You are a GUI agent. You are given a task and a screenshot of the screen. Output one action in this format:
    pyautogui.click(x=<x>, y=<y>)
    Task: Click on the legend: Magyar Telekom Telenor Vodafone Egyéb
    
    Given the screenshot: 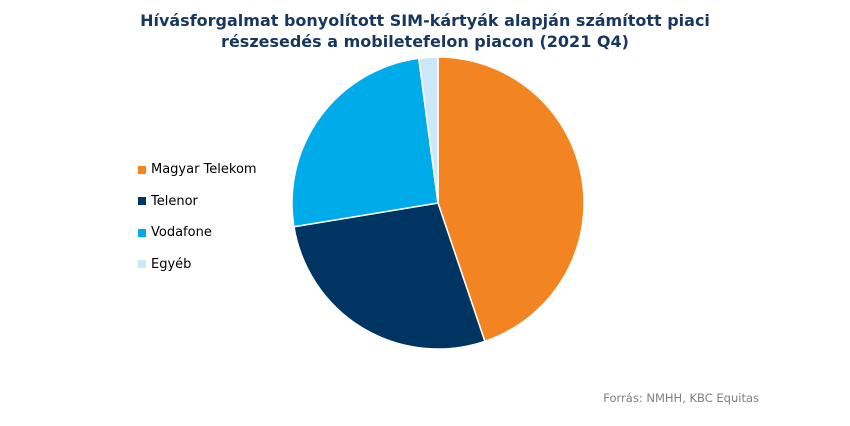 What is the action you would take?
    pyautogui.click(x=197, y=217)
    